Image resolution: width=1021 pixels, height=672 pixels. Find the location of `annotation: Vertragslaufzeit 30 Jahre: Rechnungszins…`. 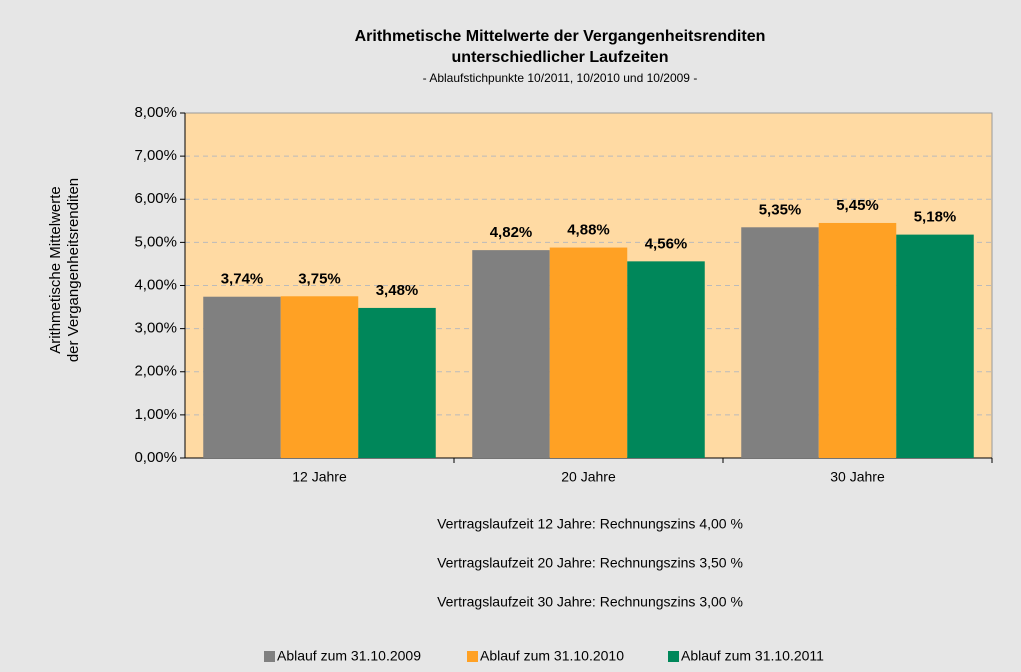

annotation: Vertragslaufzeit 30 Jahre: Rechnungszins… is located at coordinates (590, 602).